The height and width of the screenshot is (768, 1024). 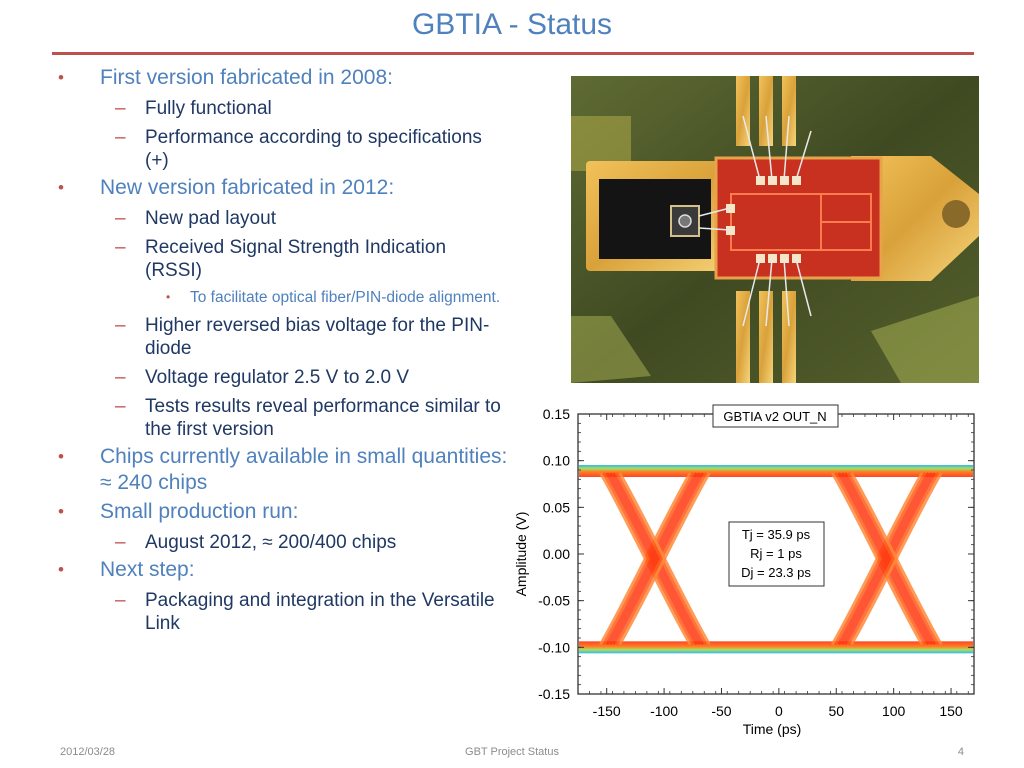 I want to click on bullet-next-step: • Next step:, so click(x=126, y=569).